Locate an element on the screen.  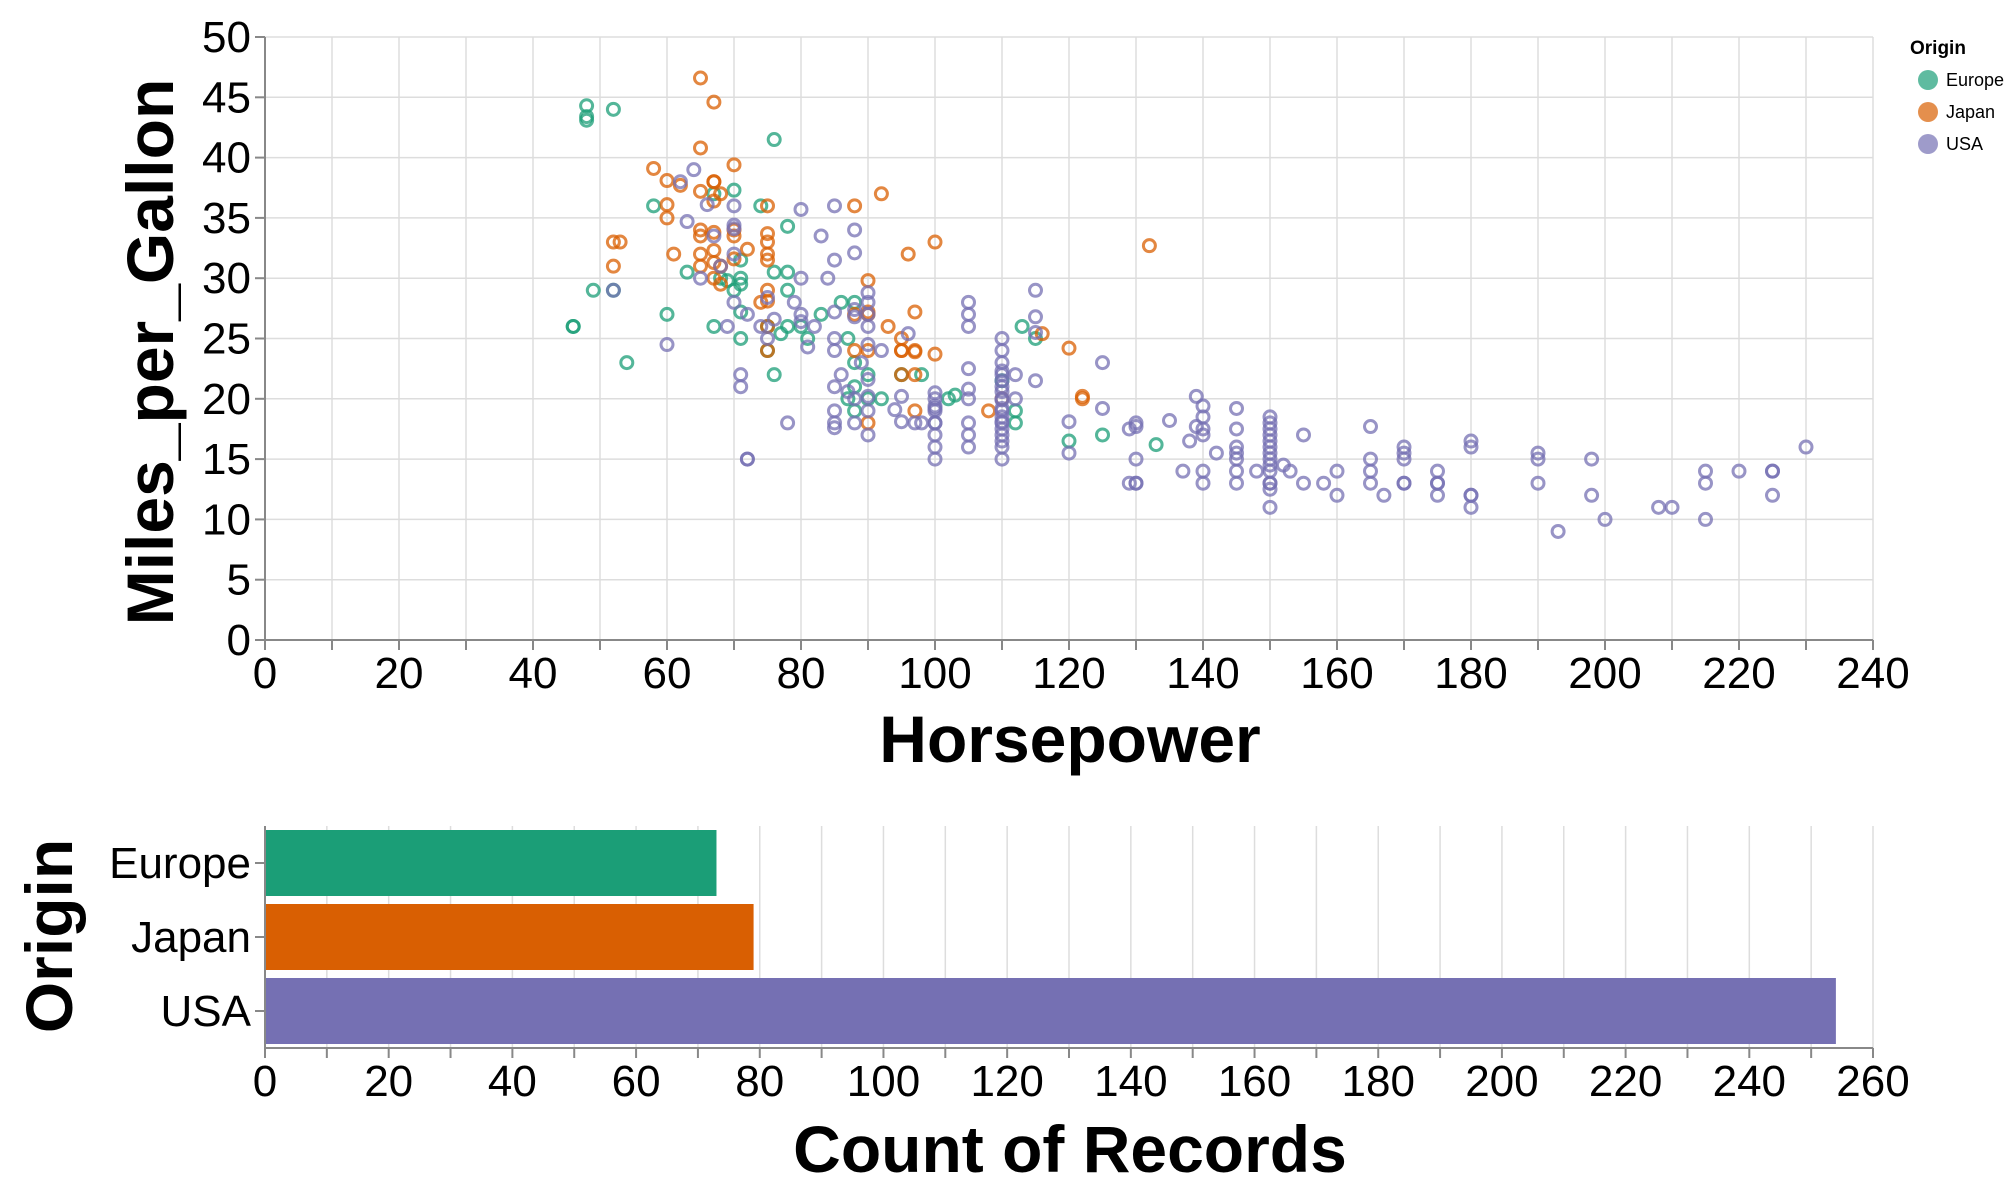
bar-japan is located at coordinates (509, 937).